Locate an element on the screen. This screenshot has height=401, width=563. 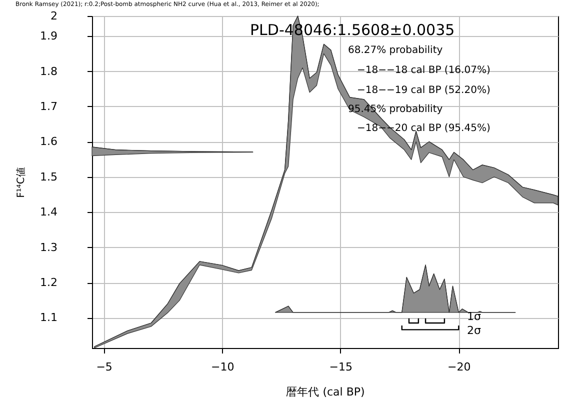
annotation: 2σ is located at coordinates (474, 330).